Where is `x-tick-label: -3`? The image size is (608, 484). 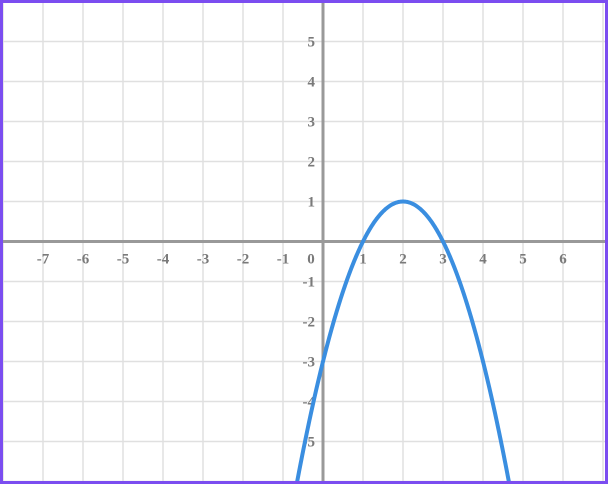
x-tick-label: -3 is located at coordinates (203, 260).